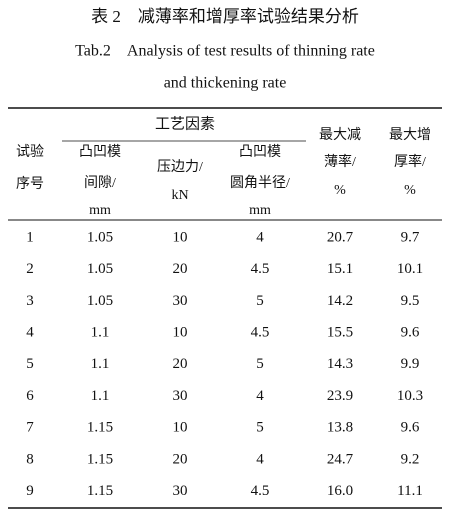  Describe the element at coordinates (340, 135) in the screenshot. I see `column-header: 最大减` at that location.